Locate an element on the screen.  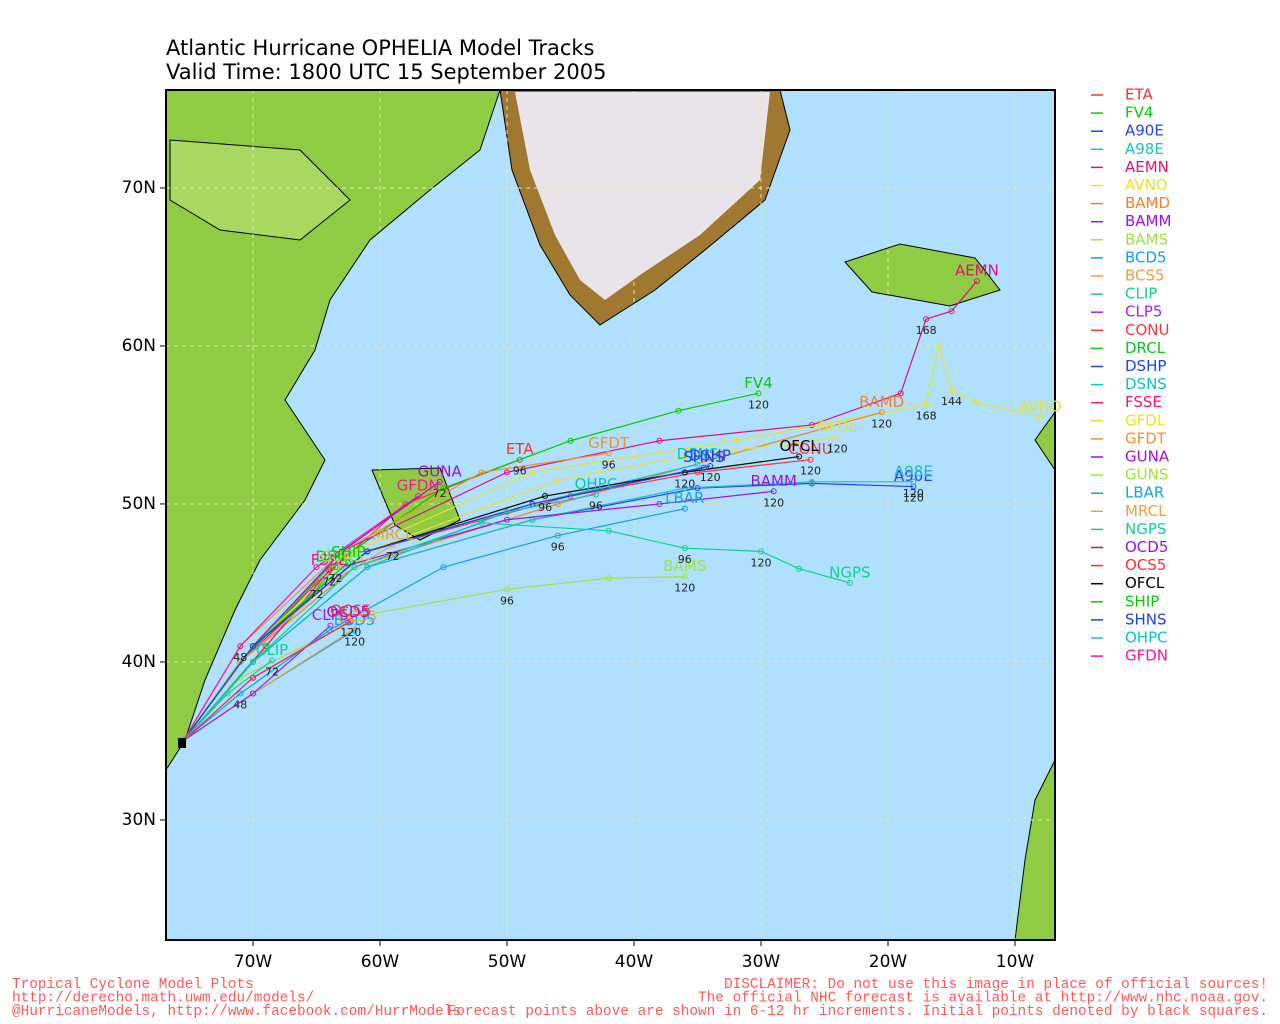
ireland is located at coordinates (1044, 441).